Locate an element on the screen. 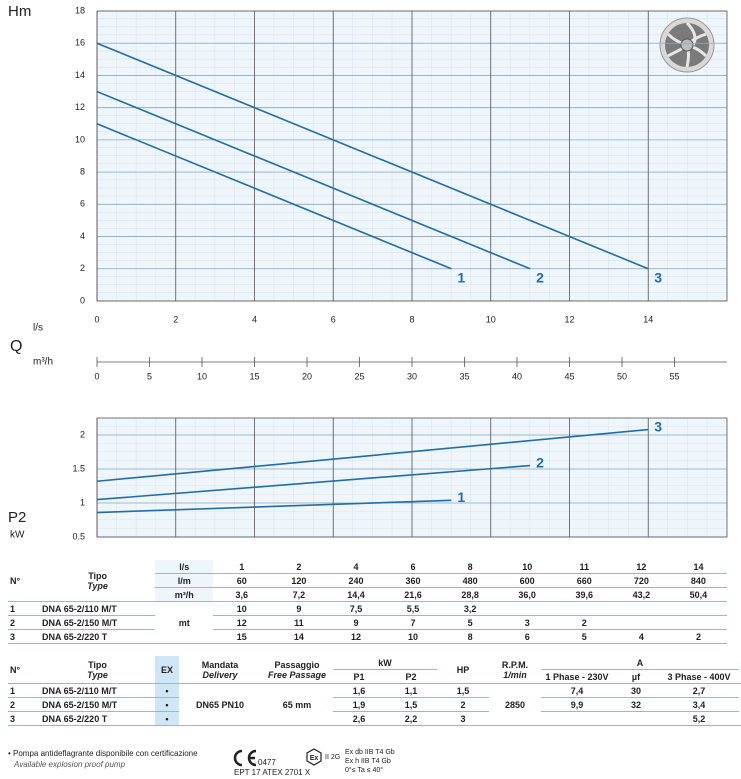 The width and height of the screenshot is (741, 779). header-cell: Passaggio Free Passage is located at coordinates (297, 670).